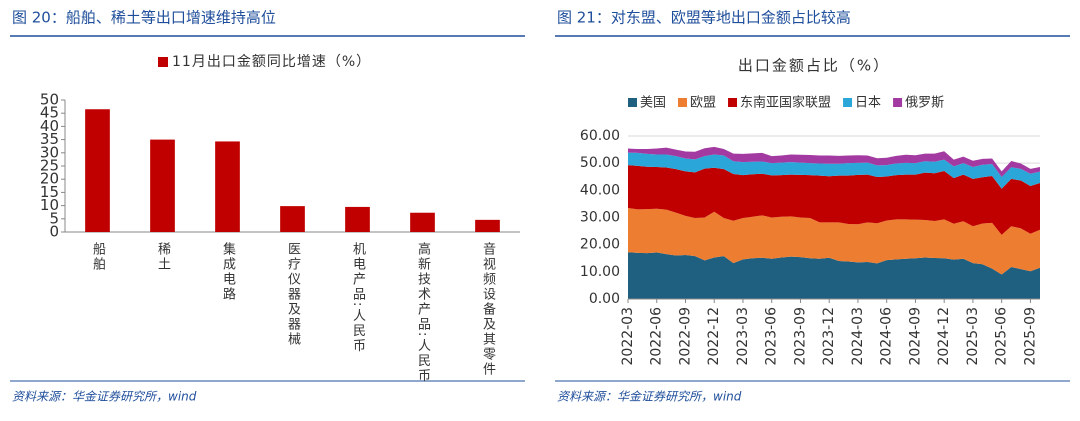 Image resolution: width=1080 pixels, height=421 pixels. I want to click on y-tick-label: 20.00, so click(600, 245).